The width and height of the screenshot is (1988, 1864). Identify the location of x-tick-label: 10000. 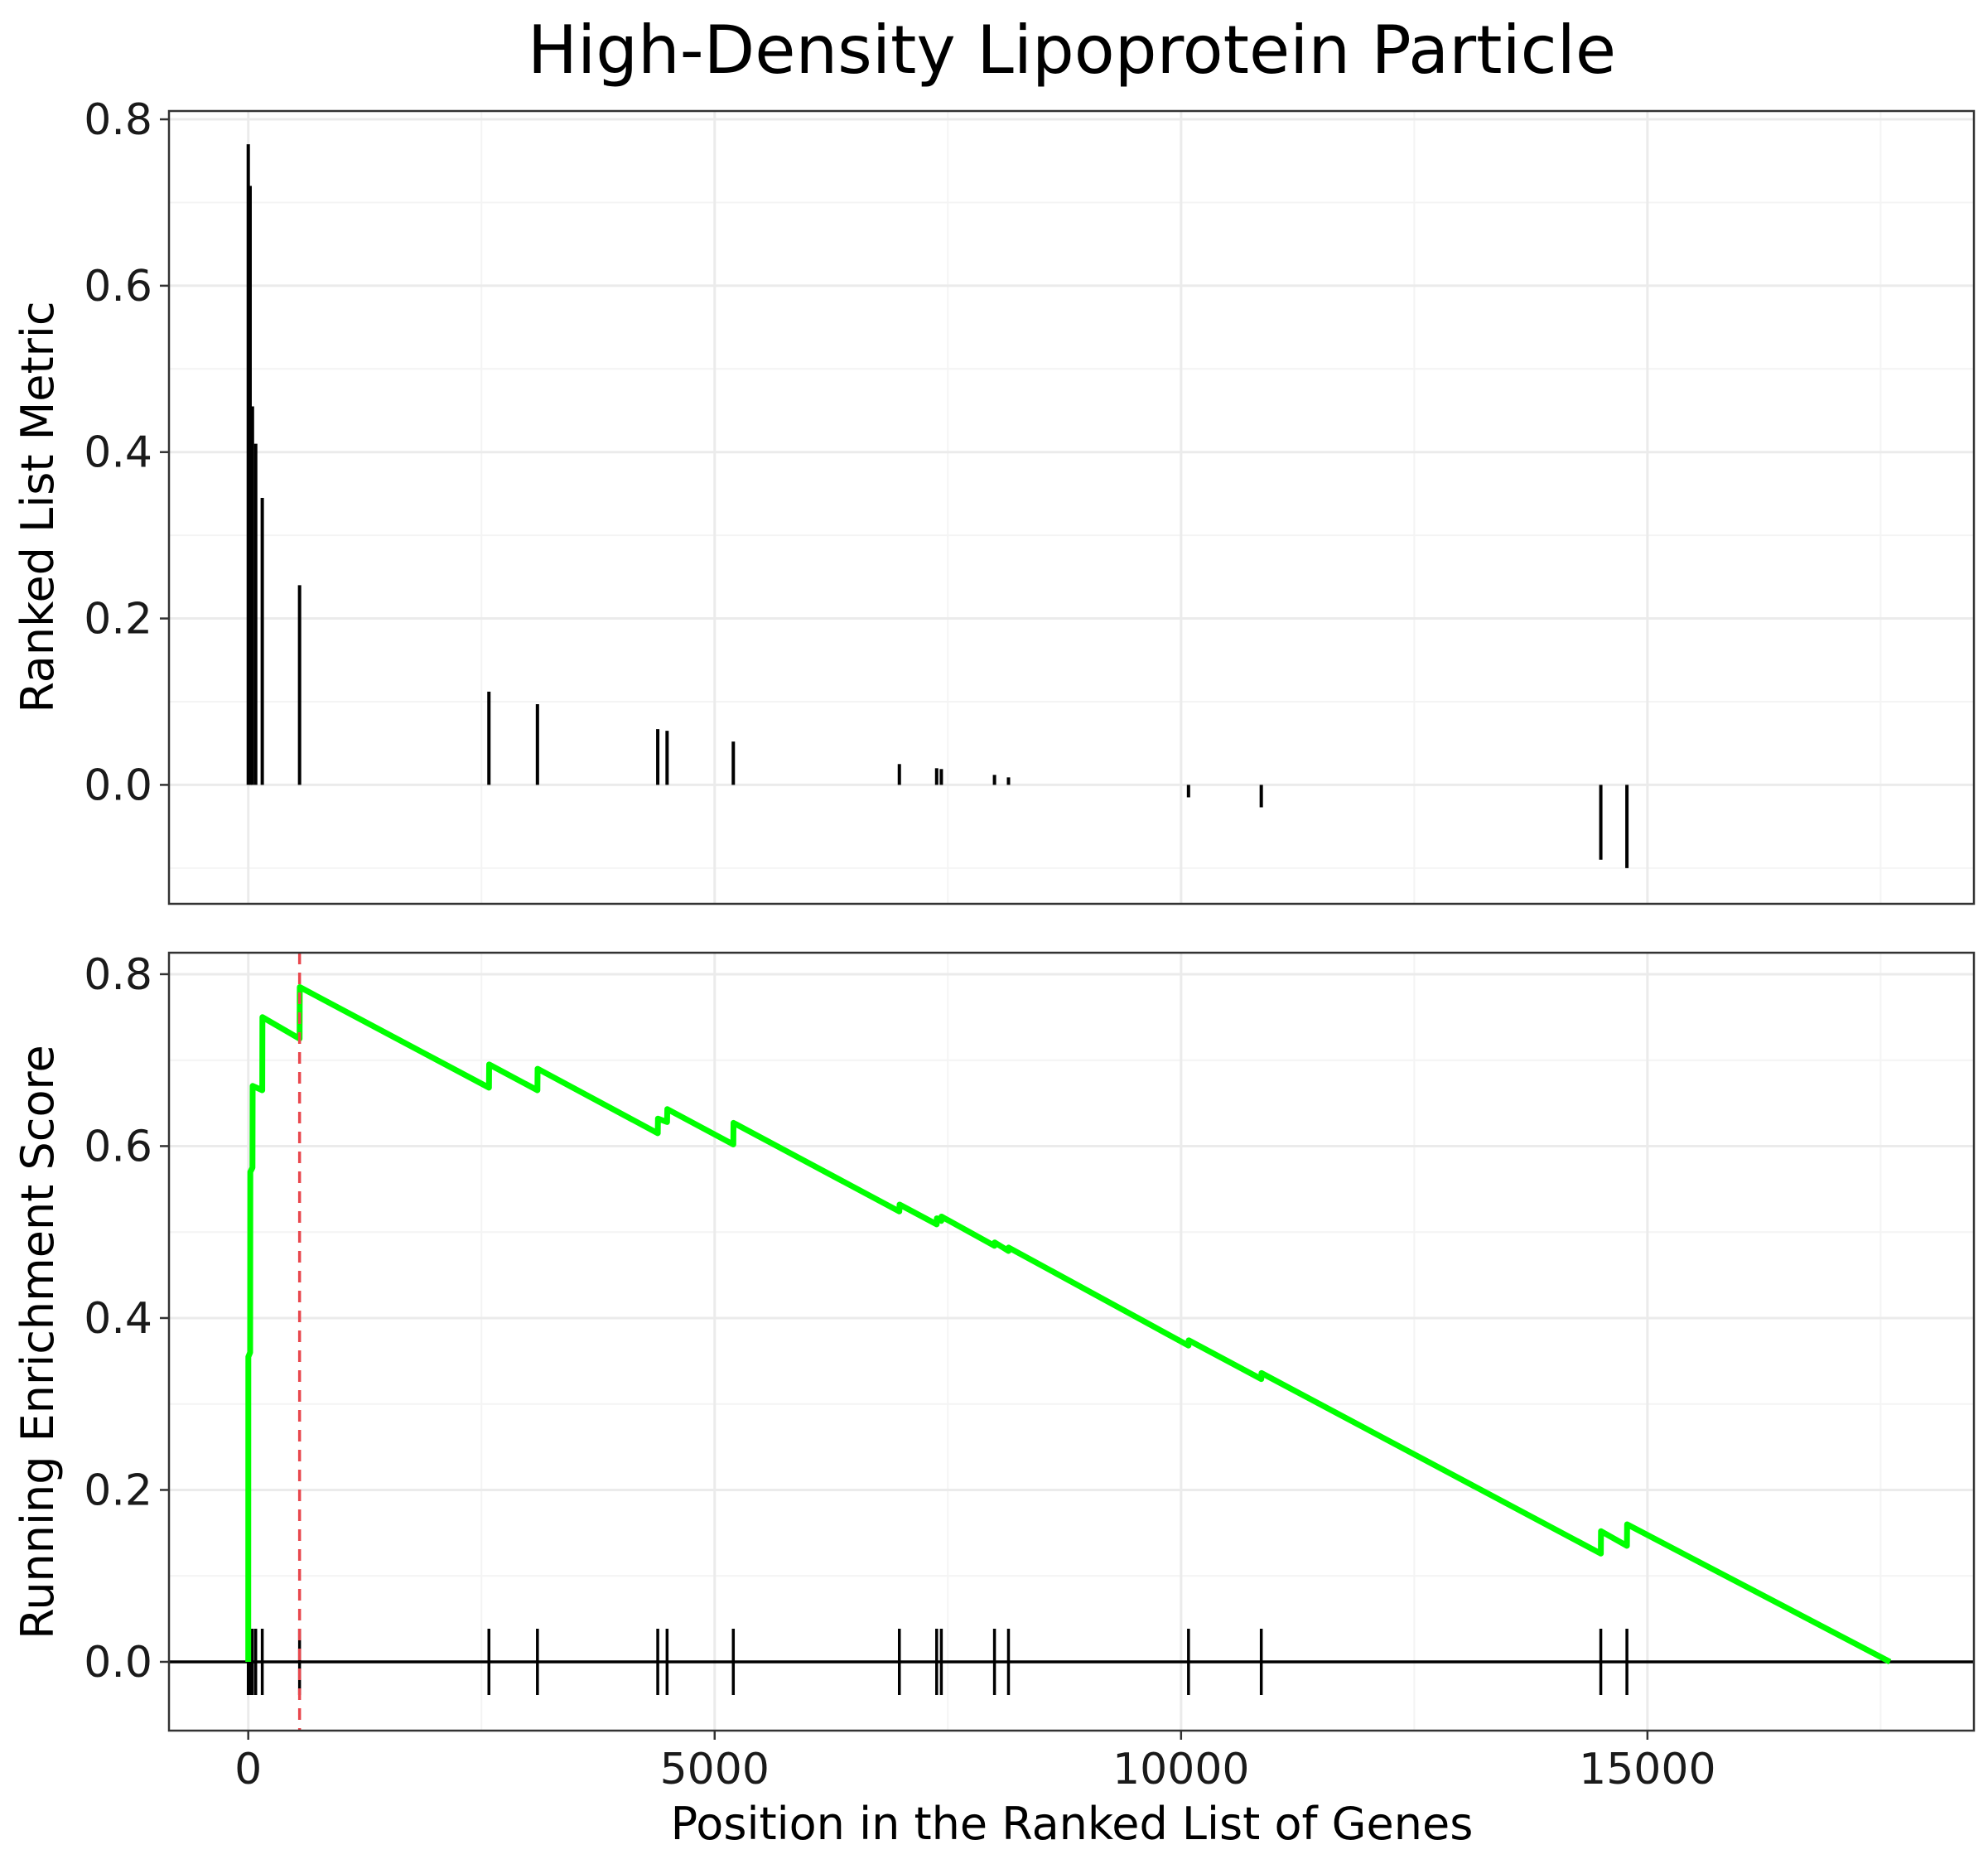
(1180, 1770).